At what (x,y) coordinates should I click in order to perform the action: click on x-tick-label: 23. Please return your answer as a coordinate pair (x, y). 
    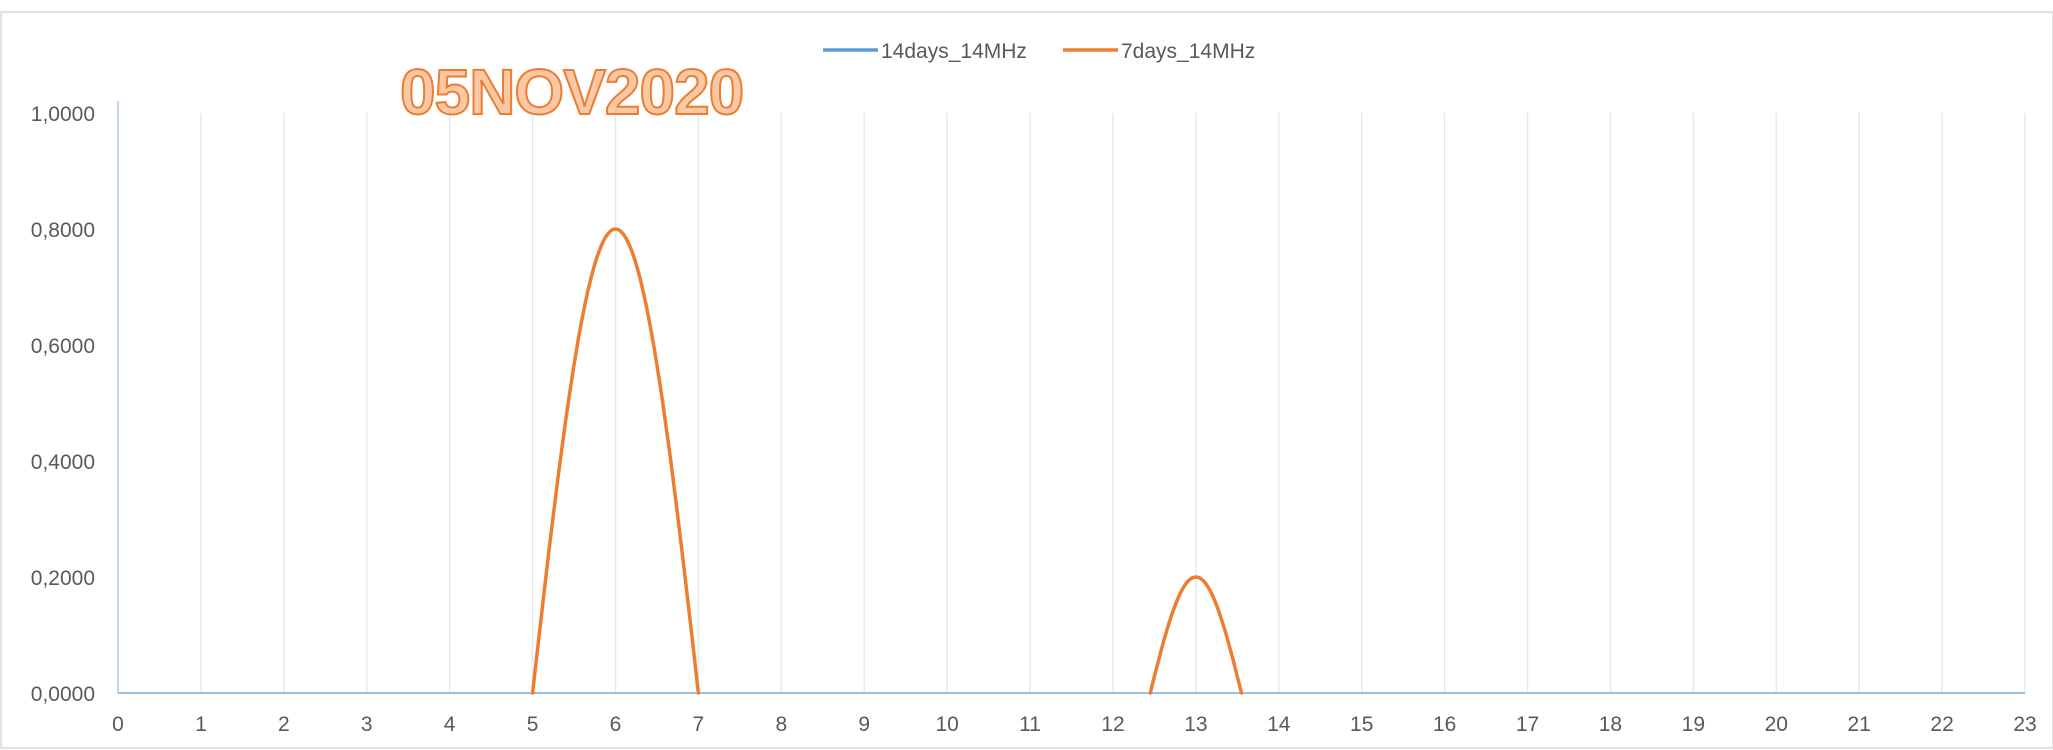
    Looking at the image, I should click on (2024, 724).